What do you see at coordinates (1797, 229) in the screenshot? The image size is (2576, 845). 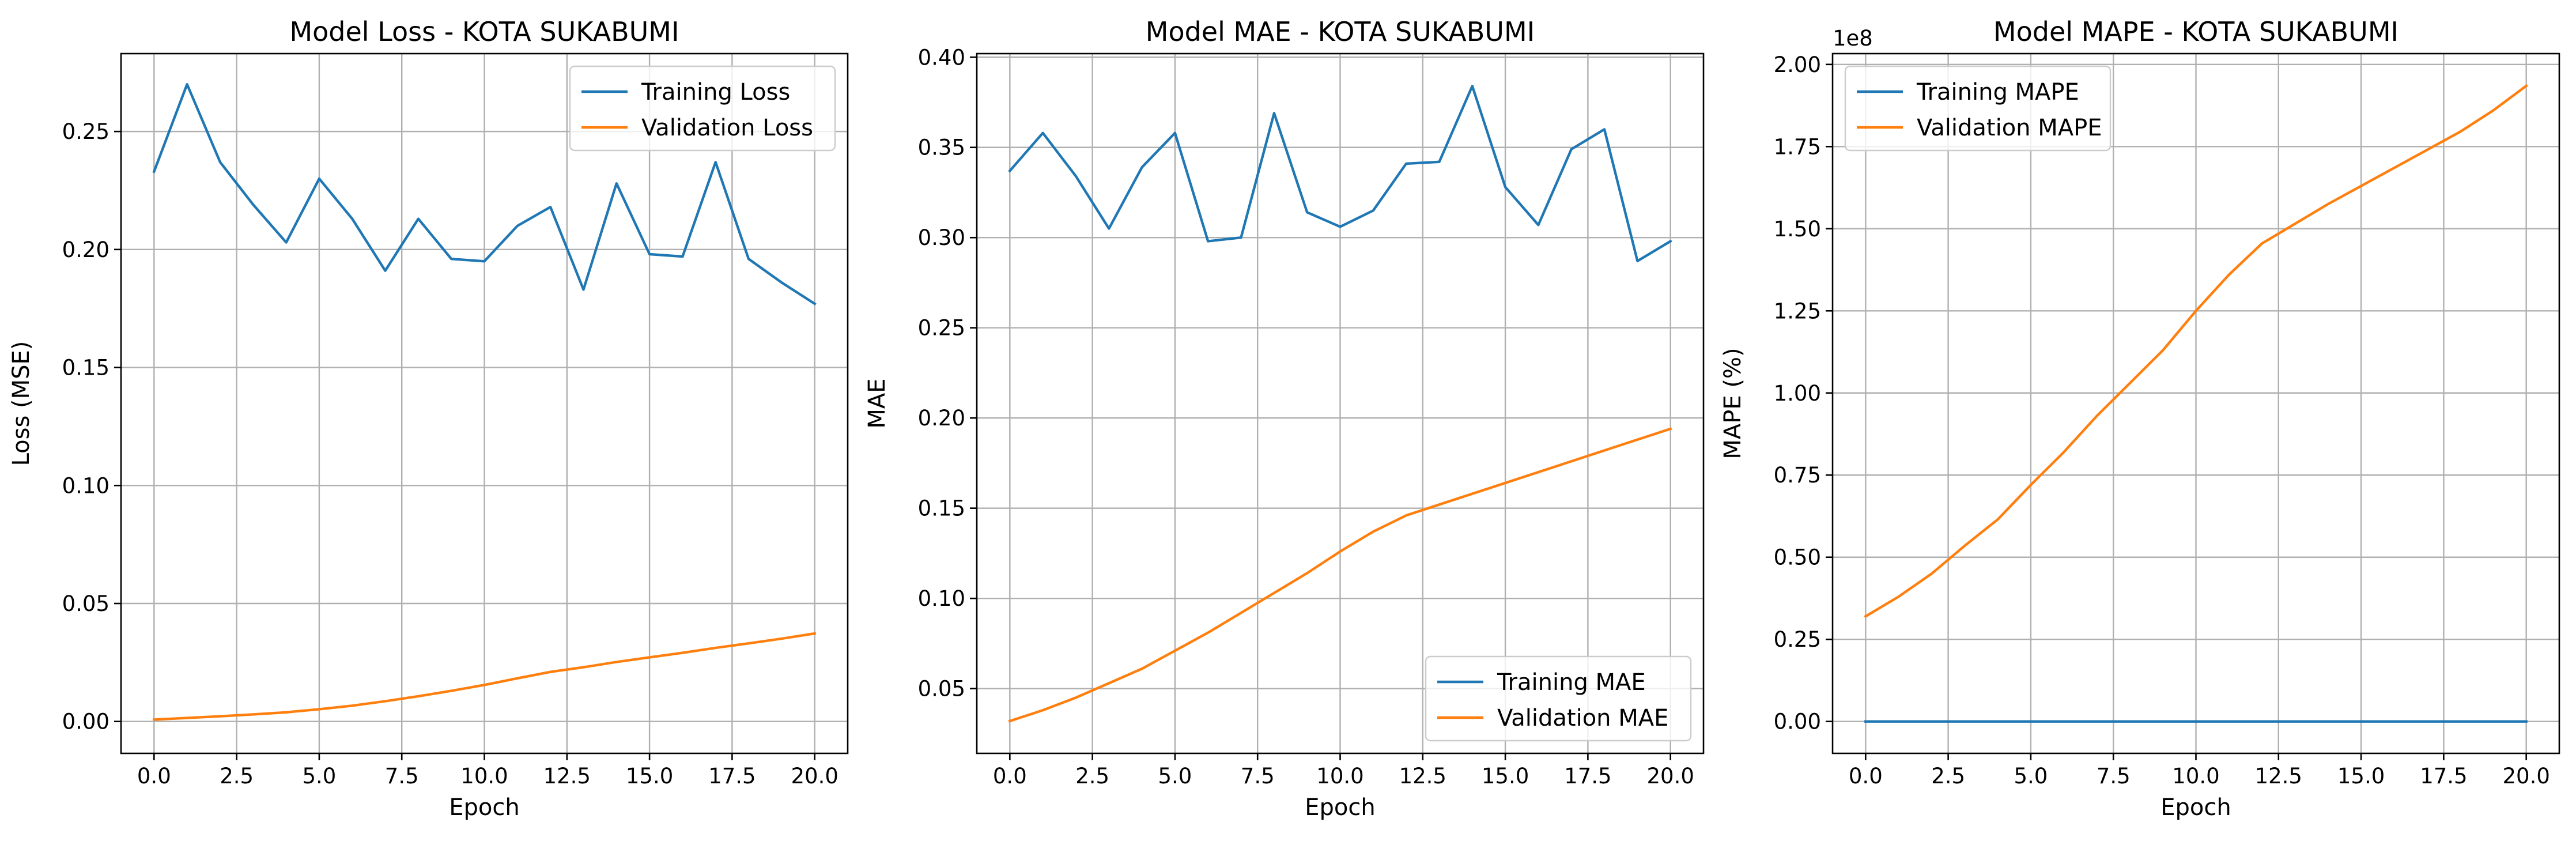 I see `y-tick-label: 1.50` at bounding box center [1797, 229].